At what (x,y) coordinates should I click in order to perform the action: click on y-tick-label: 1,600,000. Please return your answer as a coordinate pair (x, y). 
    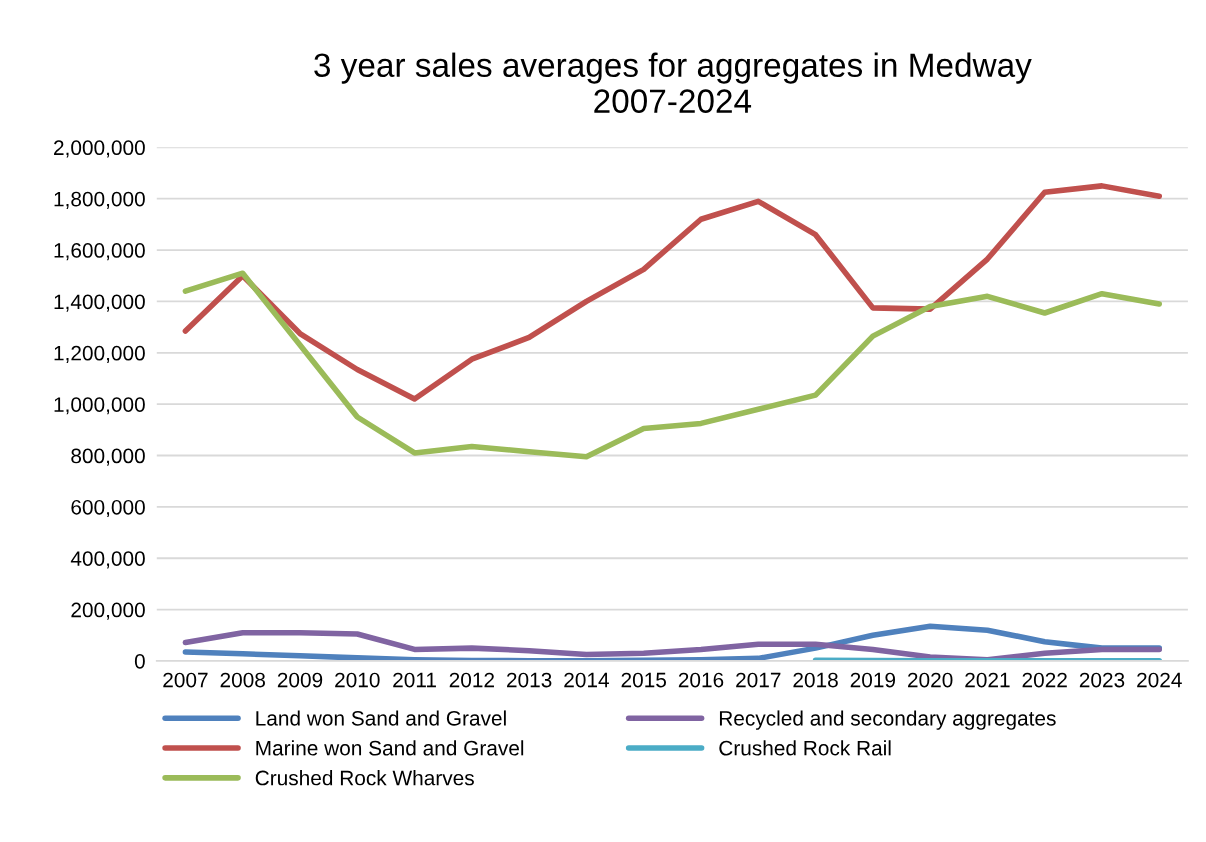
    Looking at the image, I should click on (99, 252).